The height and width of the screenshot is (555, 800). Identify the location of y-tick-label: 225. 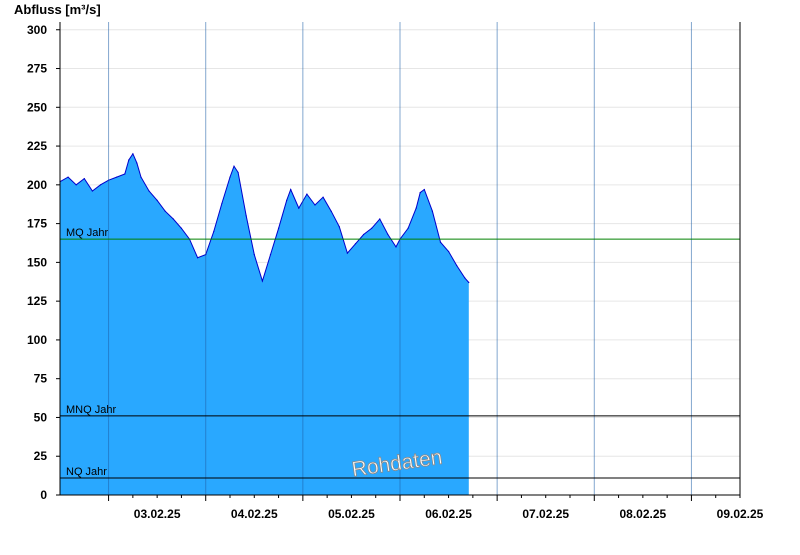
(37, 146).